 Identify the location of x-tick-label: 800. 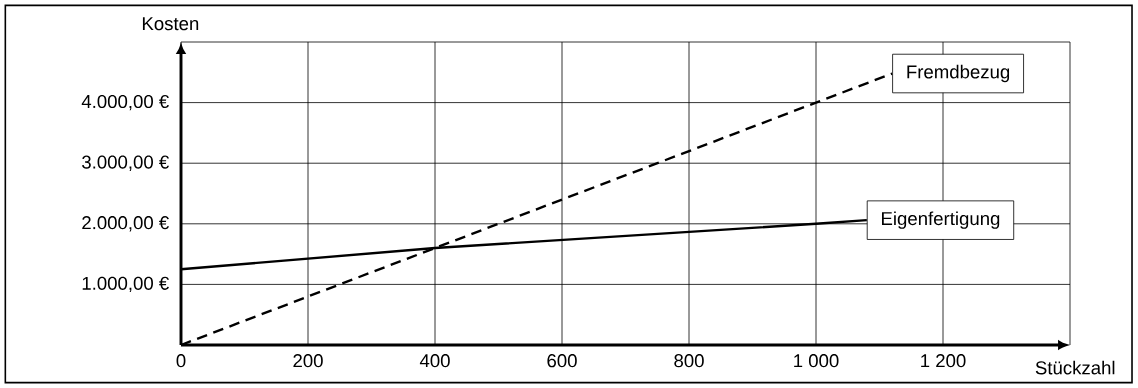
(689, 361).